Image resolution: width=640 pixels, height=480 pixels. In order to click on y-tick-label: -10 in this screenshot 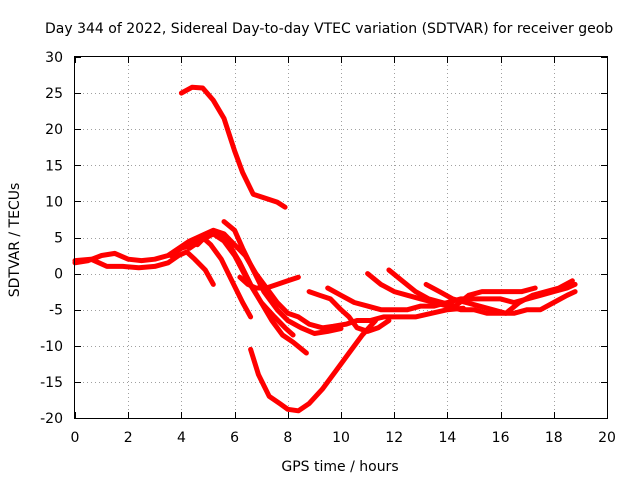, I will do `click(51, 347)`.